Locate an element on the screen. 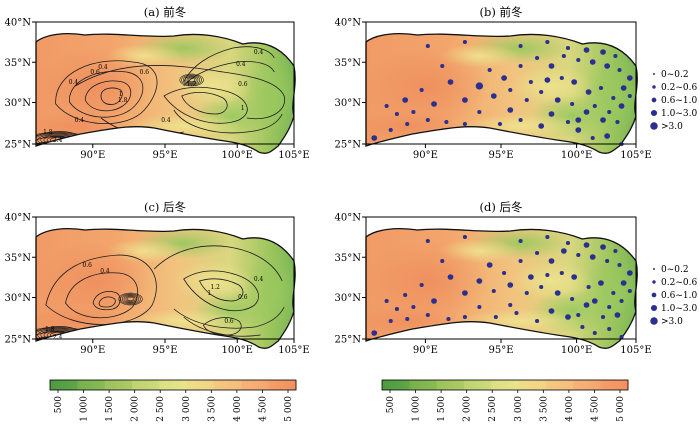 This screenshot has width=700, height=424. legend-label: >3.0 is located at coordinates (672, 127).